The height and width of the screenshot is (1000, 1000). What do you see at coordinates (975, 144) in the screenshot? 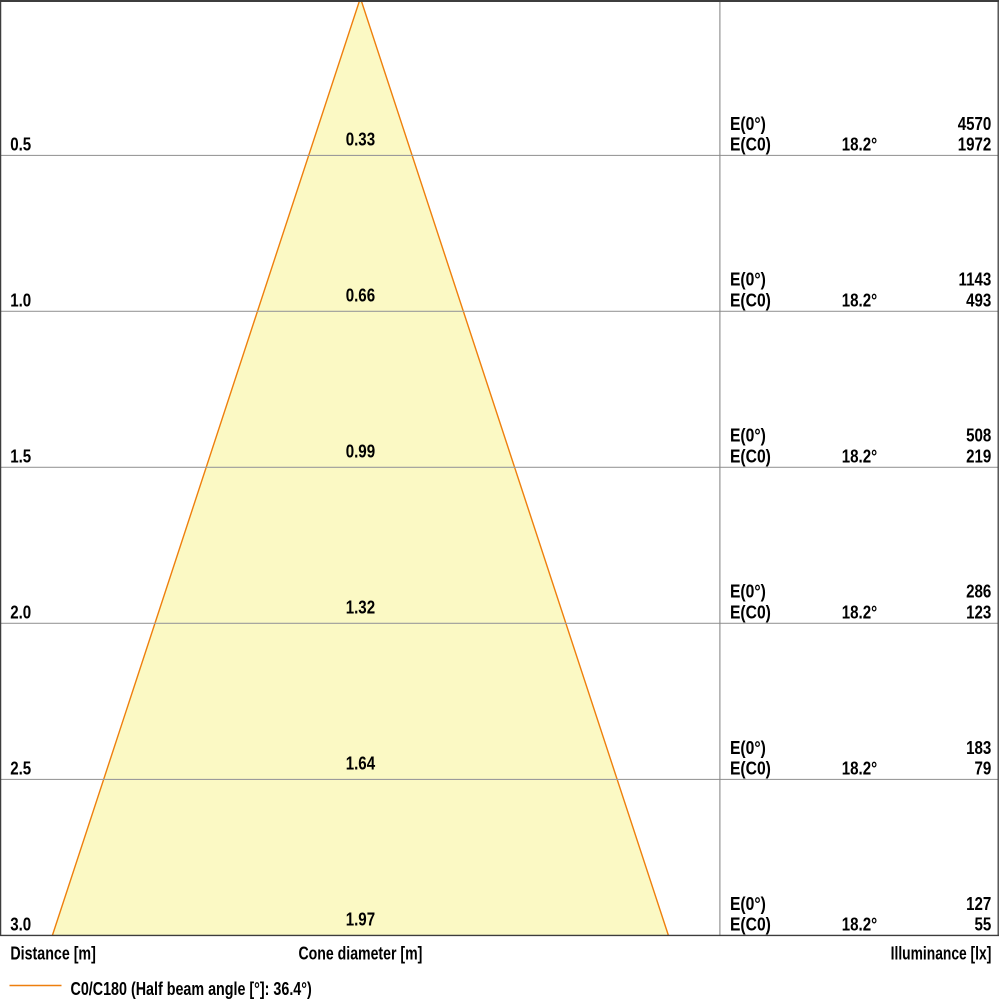
I see `svg-text: 1972` at bounding box center [975, 144].